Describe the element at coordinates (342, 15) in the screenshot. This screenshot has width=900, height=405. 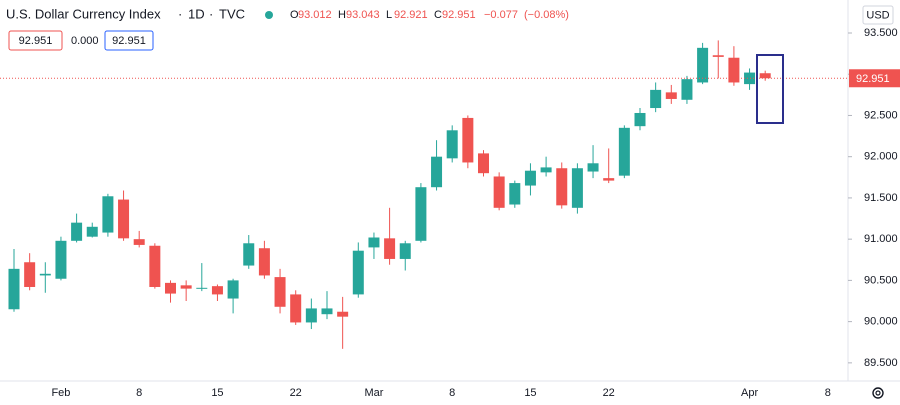
I see `ohlc-key: H` at that location.